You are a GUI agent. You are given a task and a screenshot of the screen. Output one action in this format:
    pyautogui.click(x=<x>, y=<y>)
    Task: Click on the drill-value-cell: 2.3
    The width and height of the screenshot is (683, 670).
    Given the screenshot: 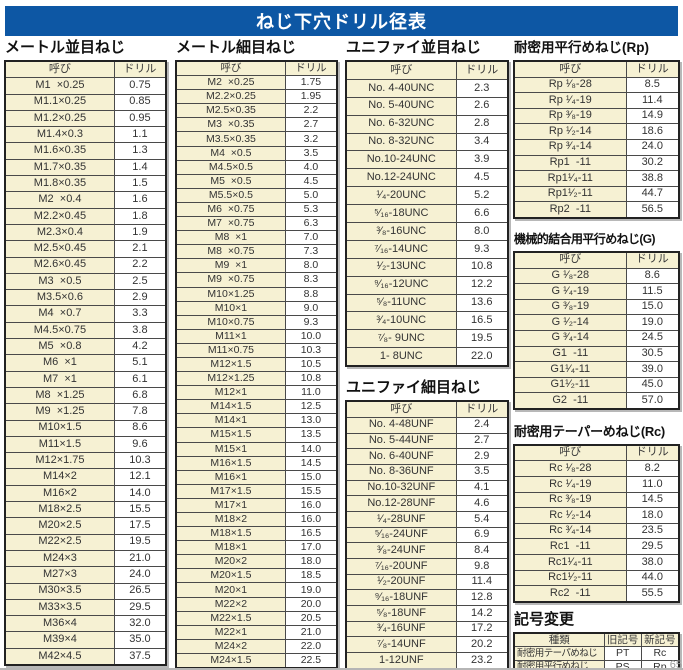 What is the action you would take?
    pyautogui.click(x=482, y=88)
    